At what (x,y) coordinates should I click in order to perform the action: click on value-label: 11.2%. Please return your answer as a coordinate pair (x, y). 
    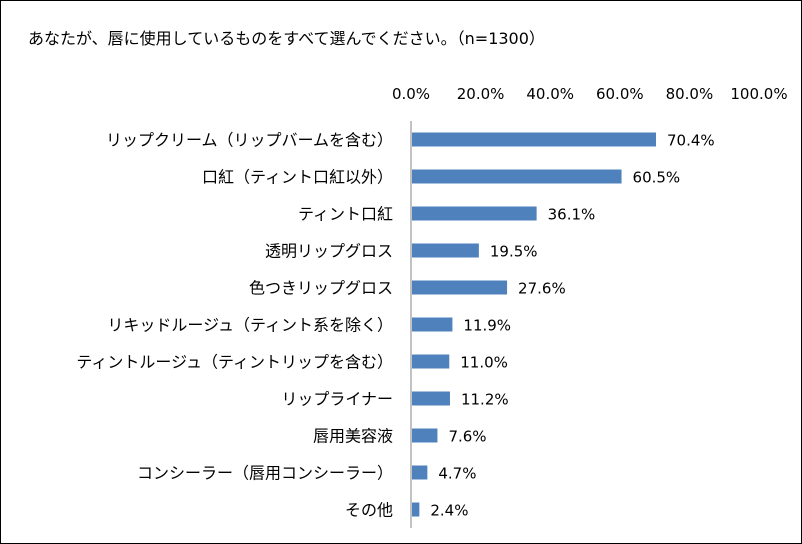
    Looking at the image, I should click on (485, 400).